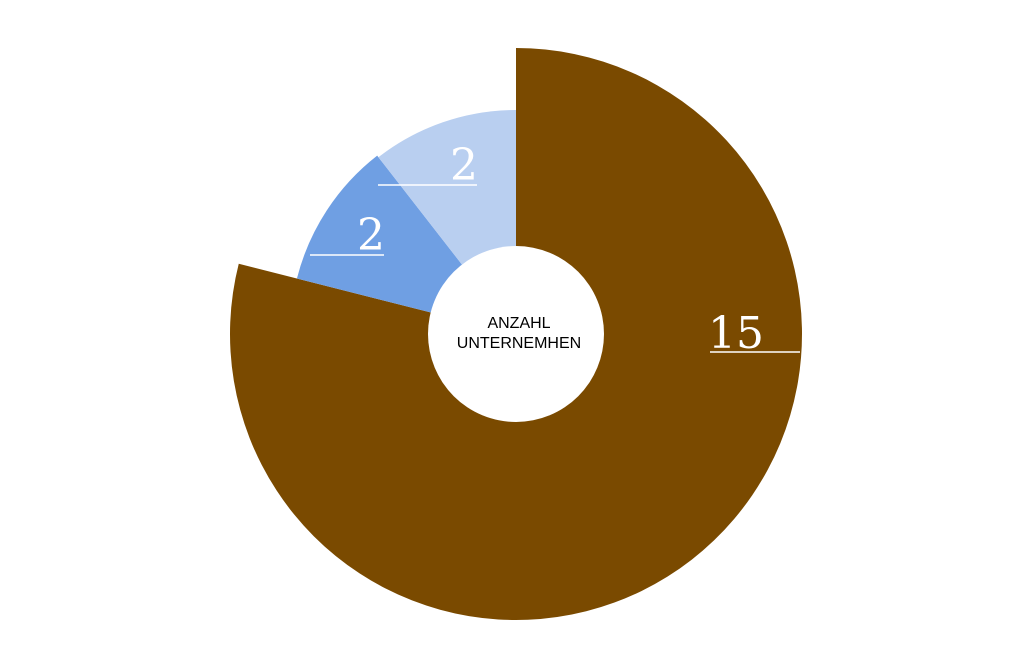 Image resolution: width=1024 pixels, height=646 pixels. I want to click on center-hole, so click(516, 334).